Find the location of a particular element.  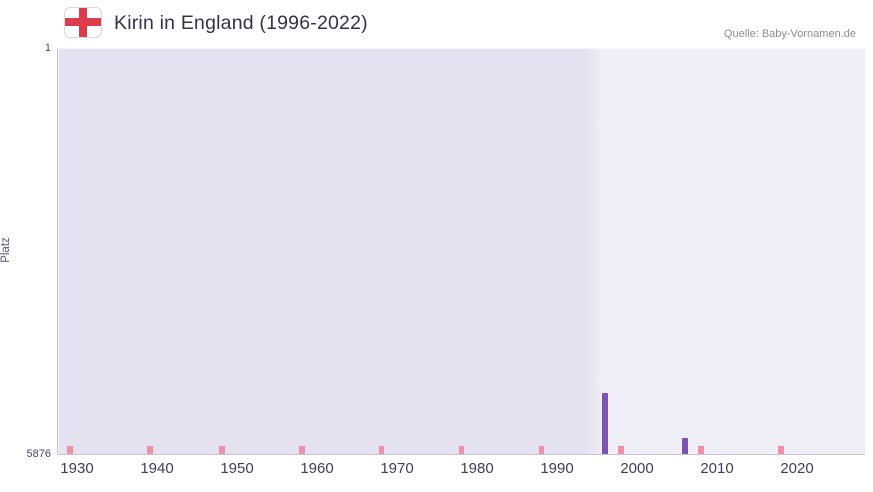

baseline-mark-1998 is located at coordinates (621, 450).